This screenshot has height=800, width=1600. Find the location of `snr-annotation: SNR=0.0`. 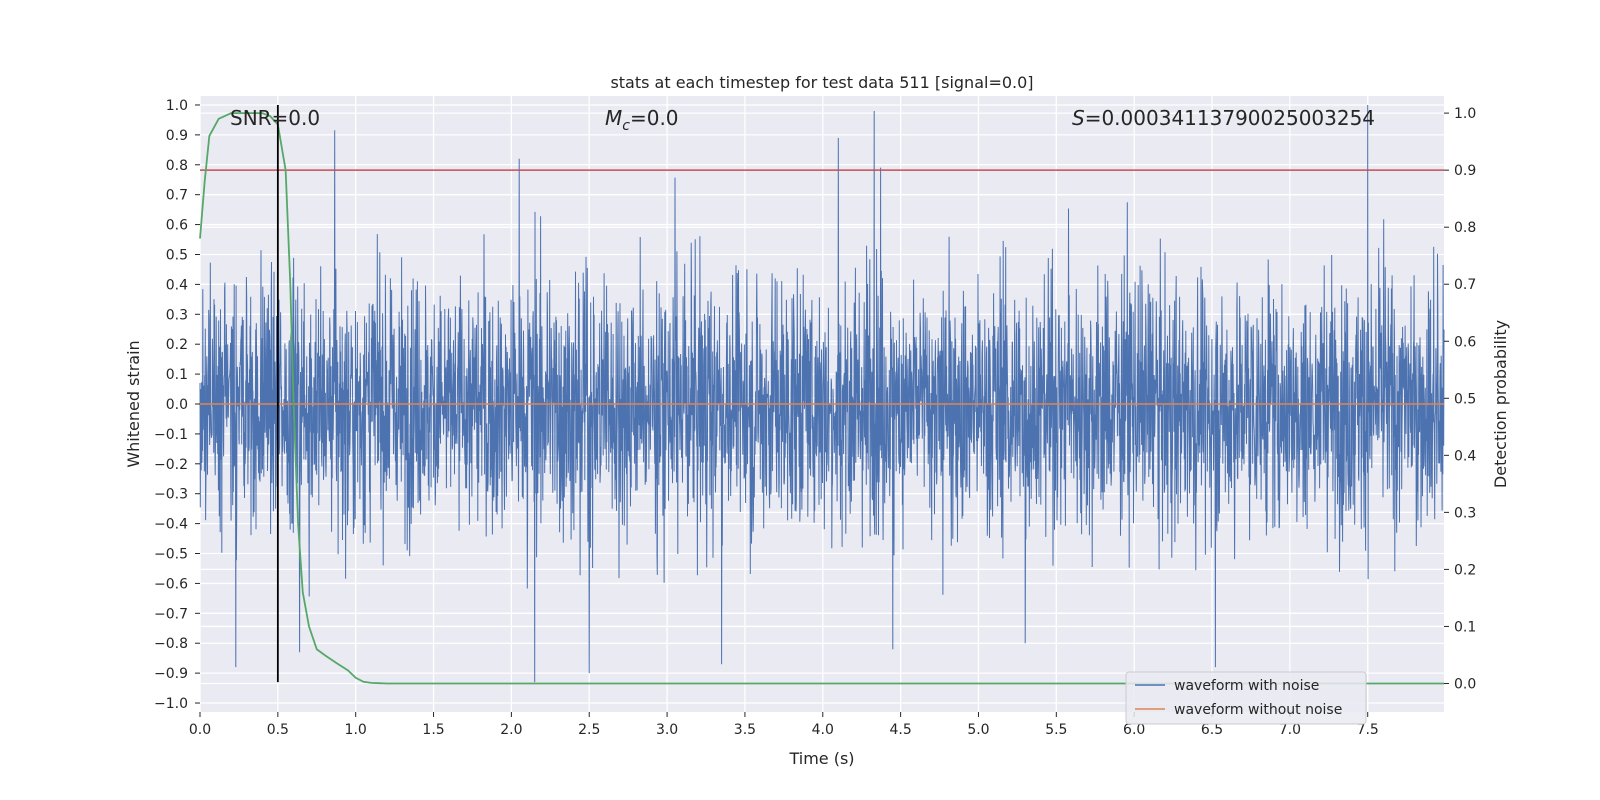

snr-annotation: SNR=0.0 is located at coordinates (275, 118).